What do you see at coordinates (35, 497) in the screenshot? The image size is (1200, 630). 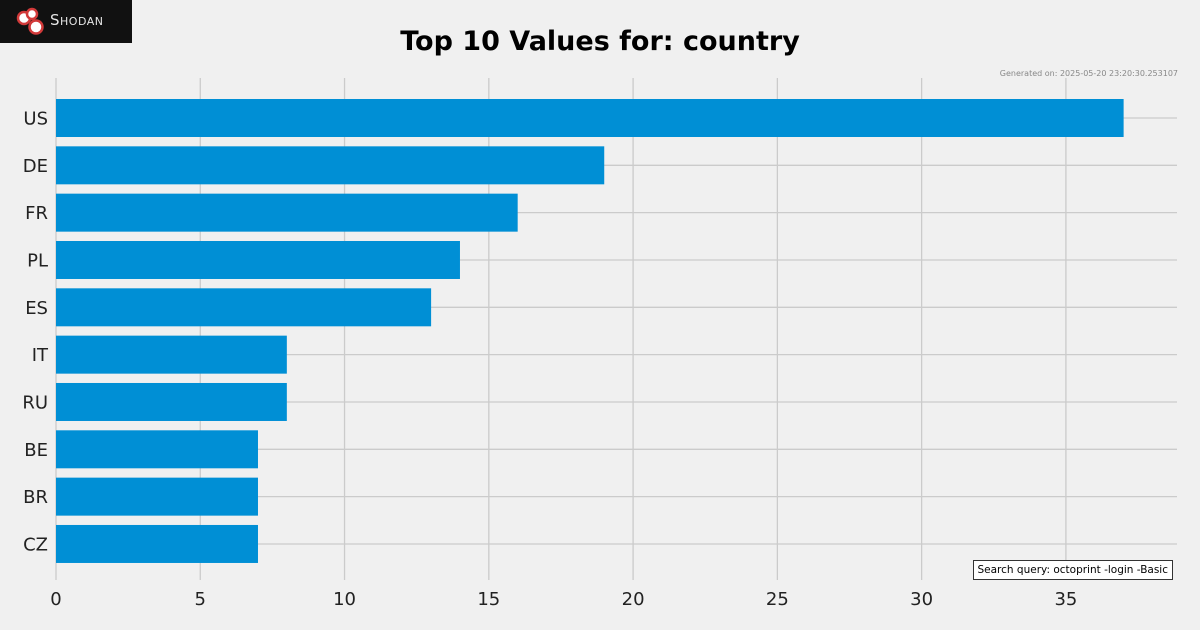 I see `y-tick-label: BR` at bounding box center [35, 497].